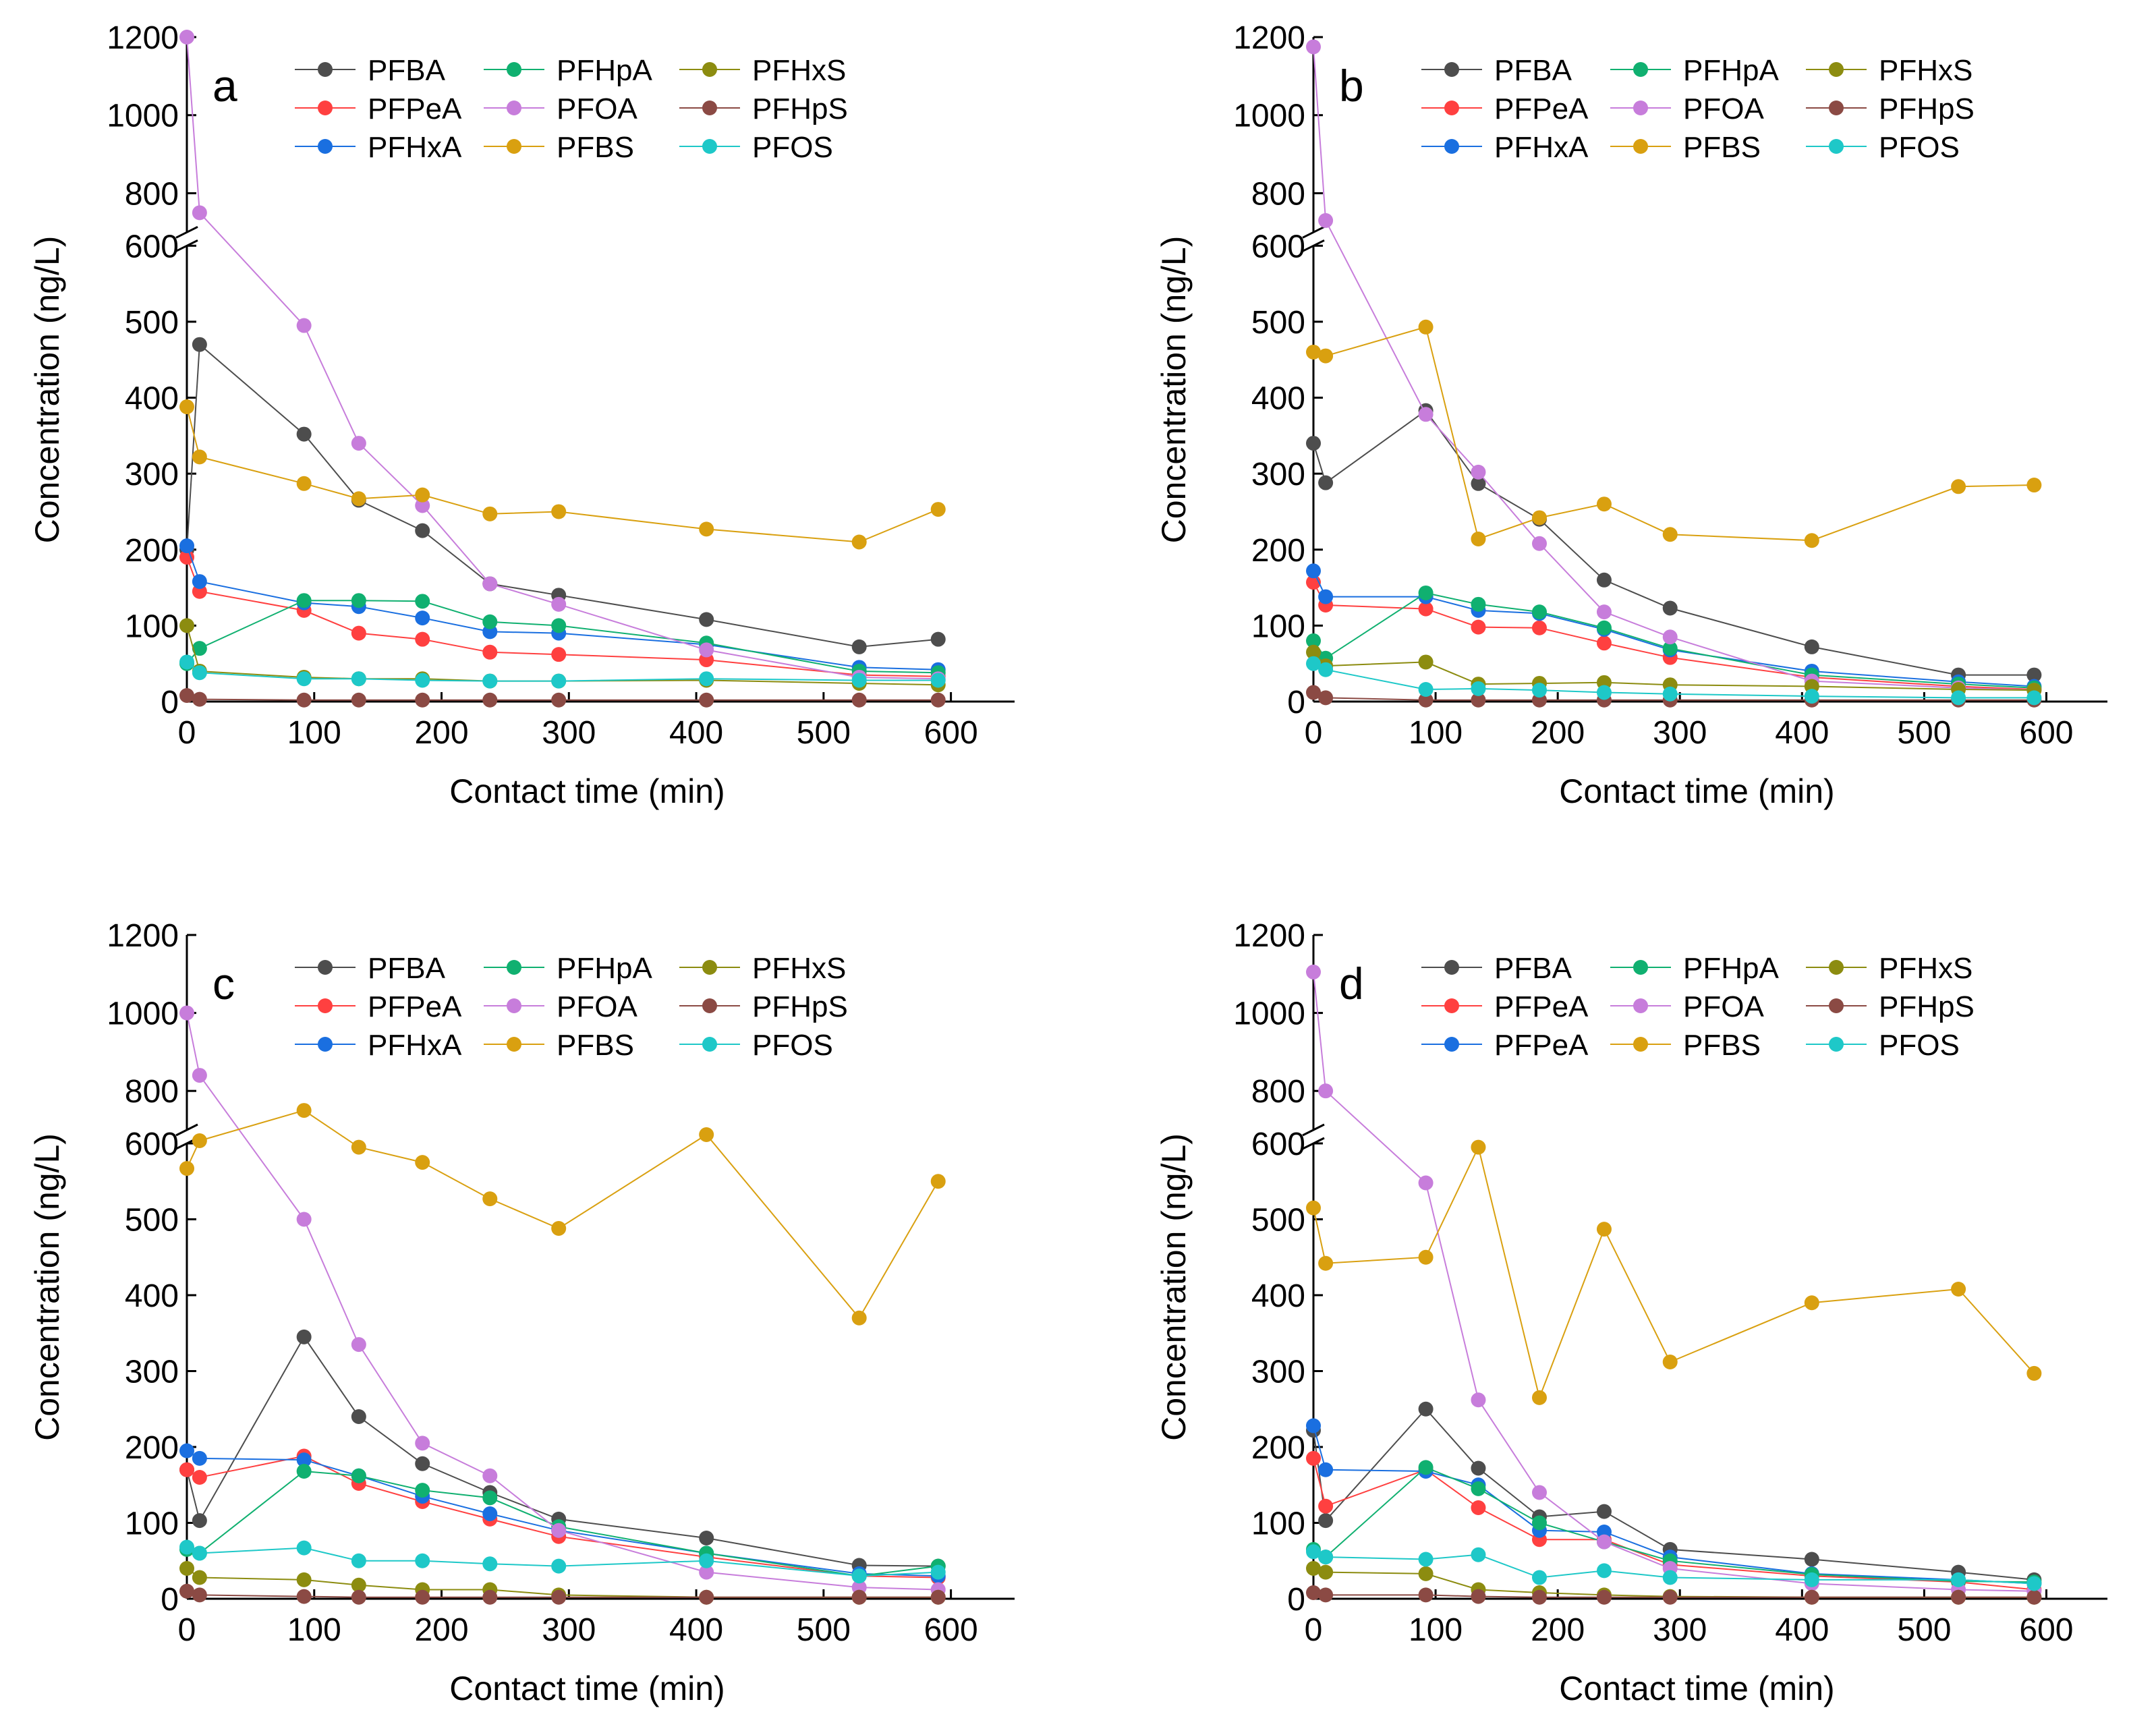 The width and height of the screenshot is (2156, 1733). I want to click on legend-label: PFPeA, so click(1541, 1045).